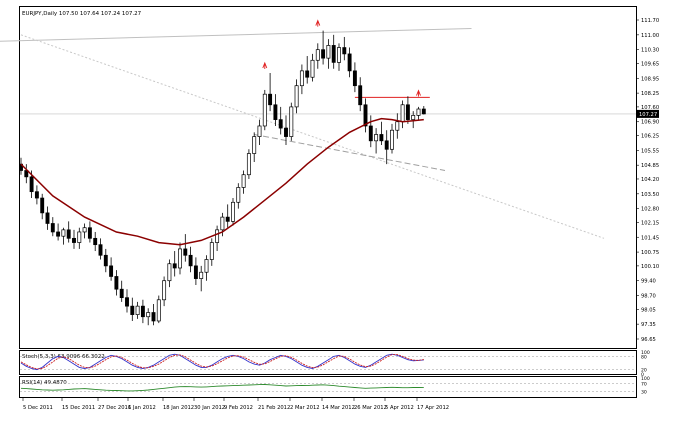  Describe the element at coordinates (178, 408) in the screenshot. I see `time-tick-label: 18 Jan 2012` at that location.